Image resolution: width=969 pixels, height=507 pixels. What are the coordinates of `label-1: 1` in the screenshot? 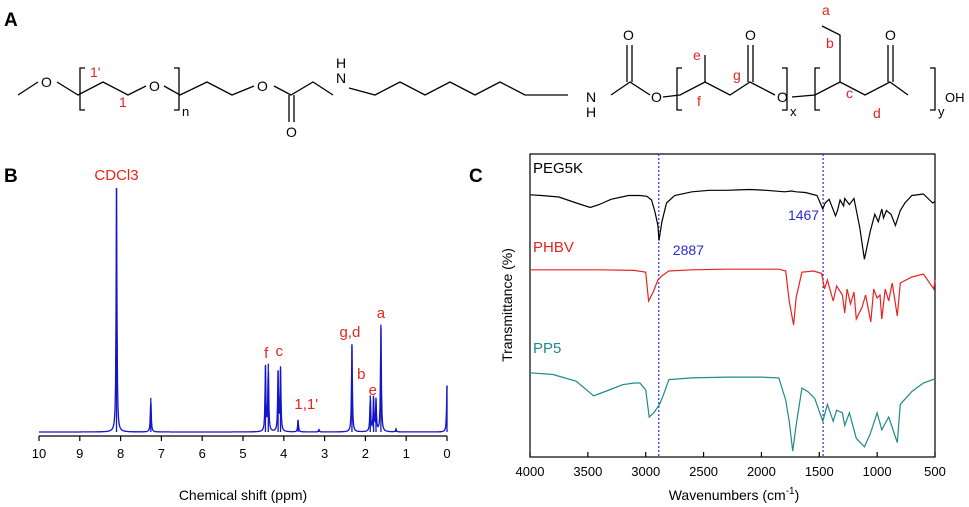 It's located at (123, 102).